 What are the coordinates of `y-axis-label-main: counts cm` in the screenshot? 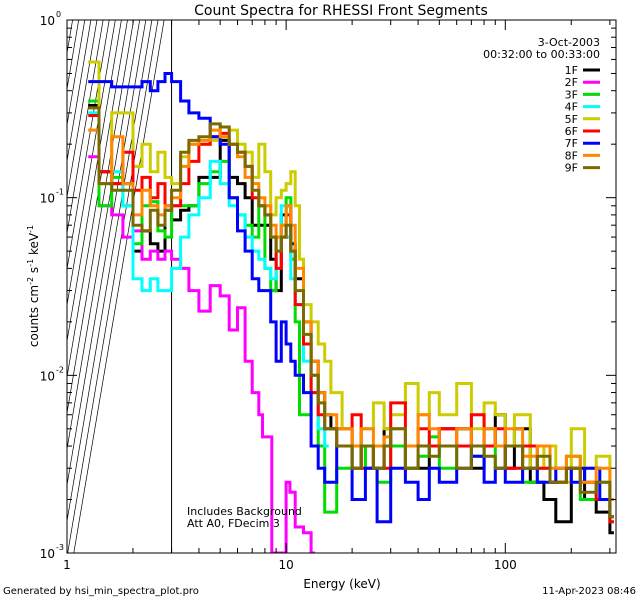 It's located at (34, 316).